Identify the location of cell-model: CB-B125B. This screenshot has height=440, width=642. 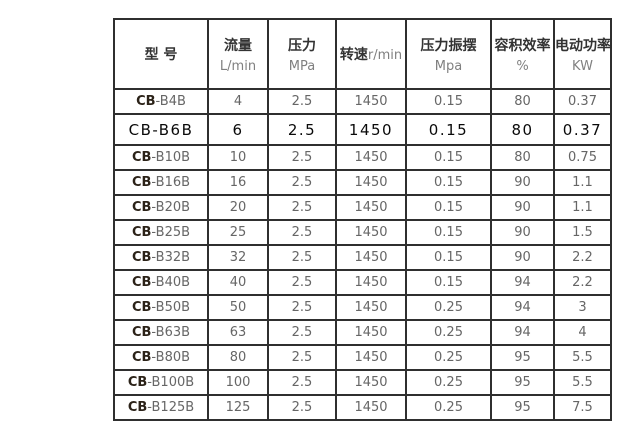
(161, 407).